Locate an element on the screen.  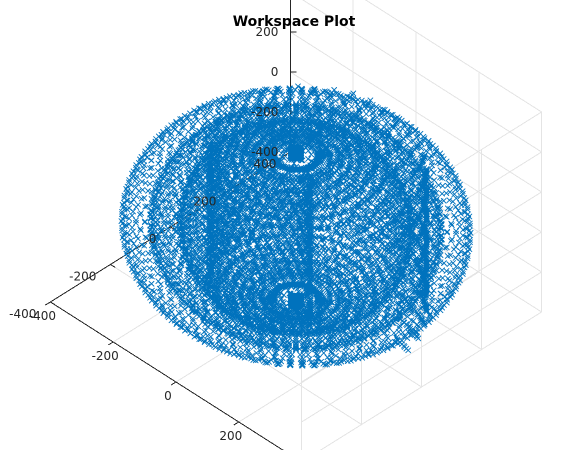
chart-title: Workspace Plot is located at coordinates (294, 22).